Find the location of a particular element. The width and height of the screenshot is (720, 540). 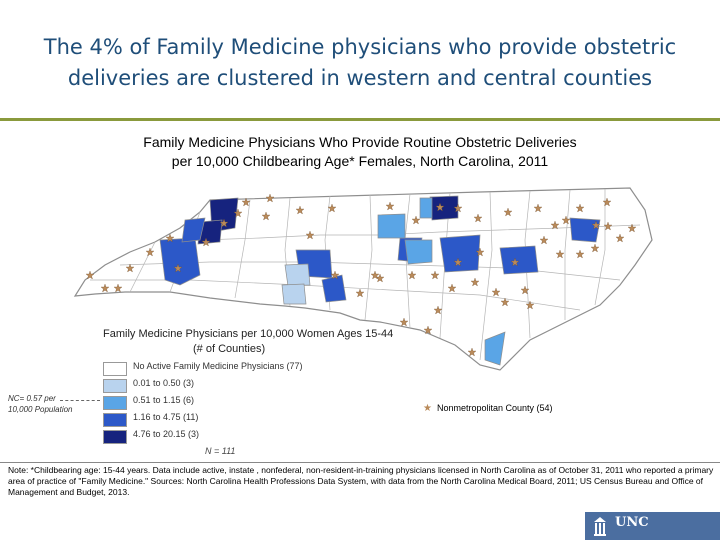

nonmetro-legend: ★ Nonmetropolitan County (54) is located at coordinates (488, 408).